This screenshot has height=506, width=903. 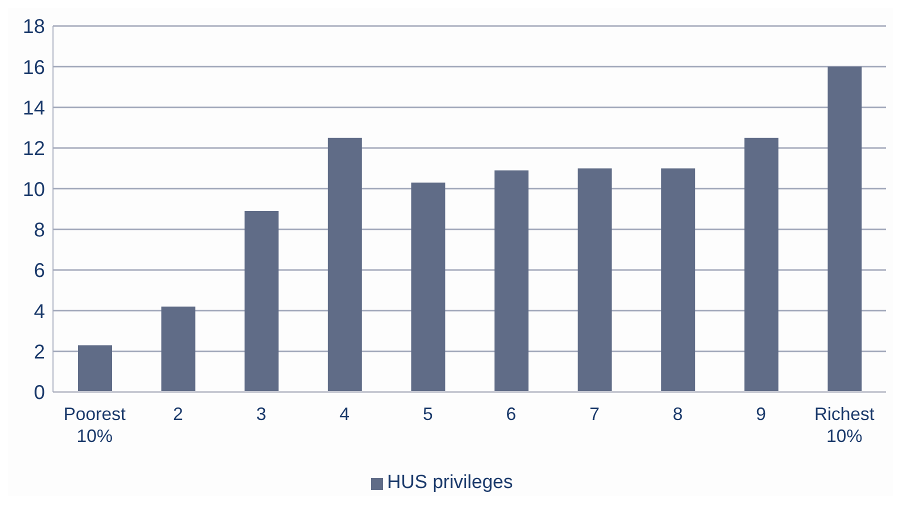 I want to click on y-tick-label: 18, so click(x=33, y=27).